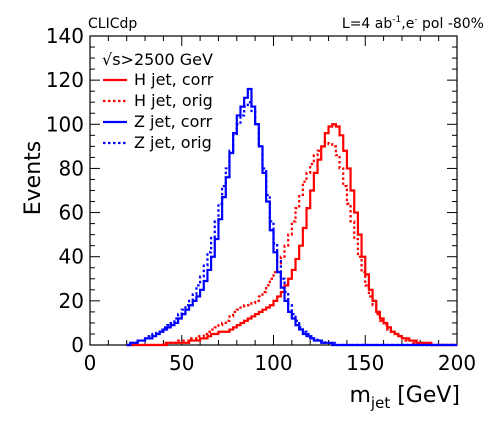 This screenshot has width=498, height=422. What do you see at coordinates (181, 363) in the screenshot?
I see `x-tick-label: 50` at bounding box center [181, 363].